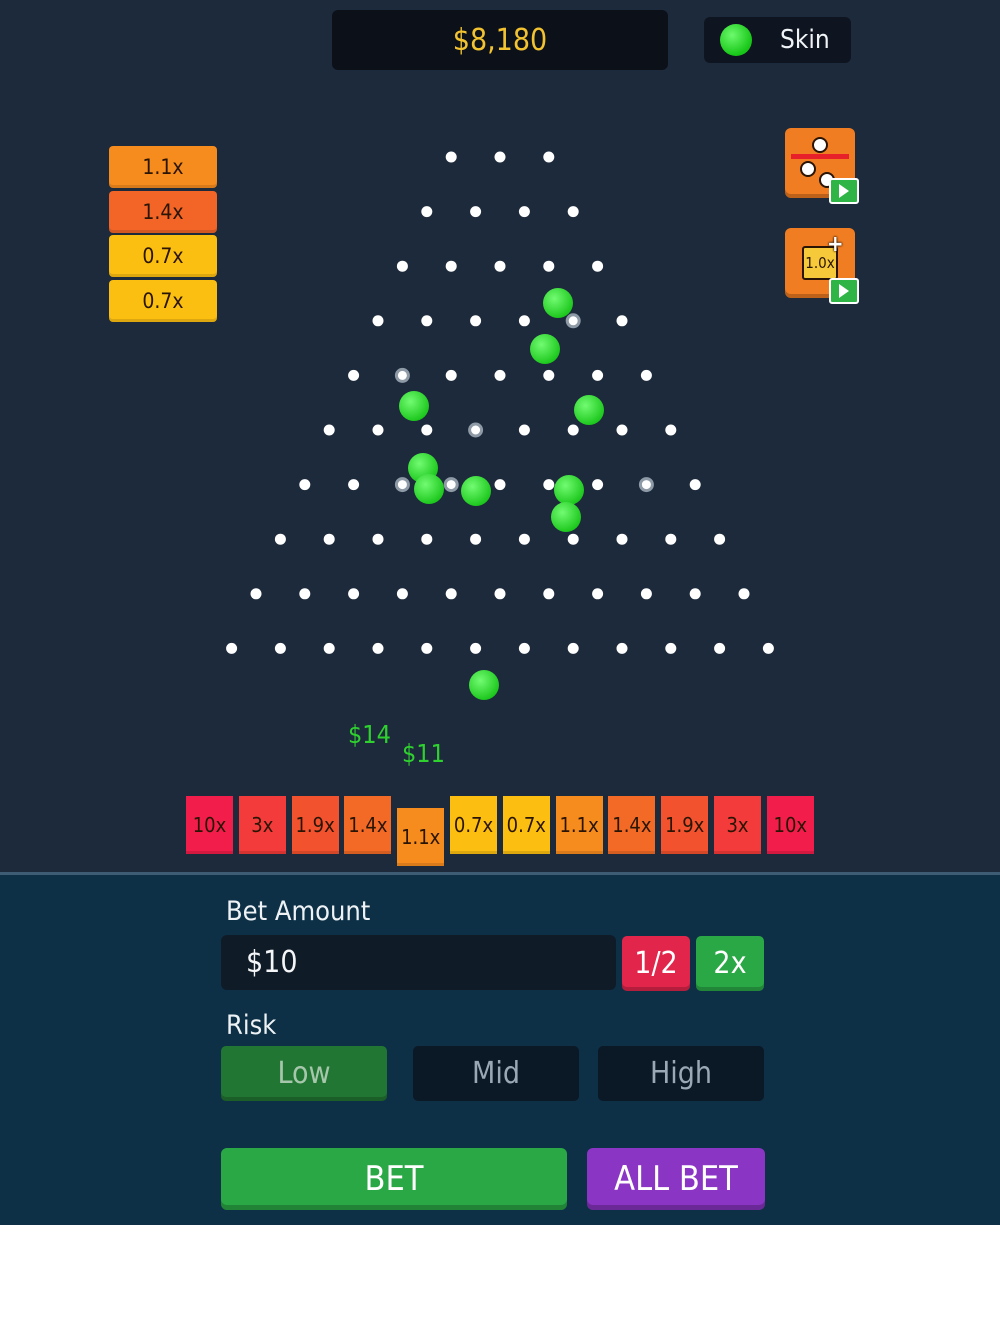 This screenshot has width=1000, height=1334. I want to click on multiplier-icon: 1.0x, so click(820, 263).